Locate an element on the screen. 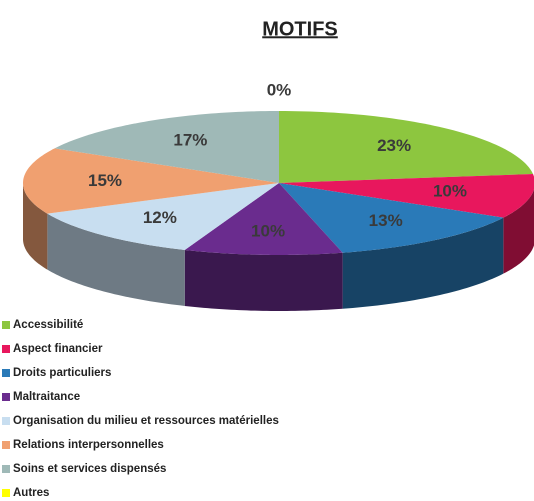 Image resolution: width=534 pixels, height=501 pixels. legend-label: Accessibilité is located at coordinates (48, 325).